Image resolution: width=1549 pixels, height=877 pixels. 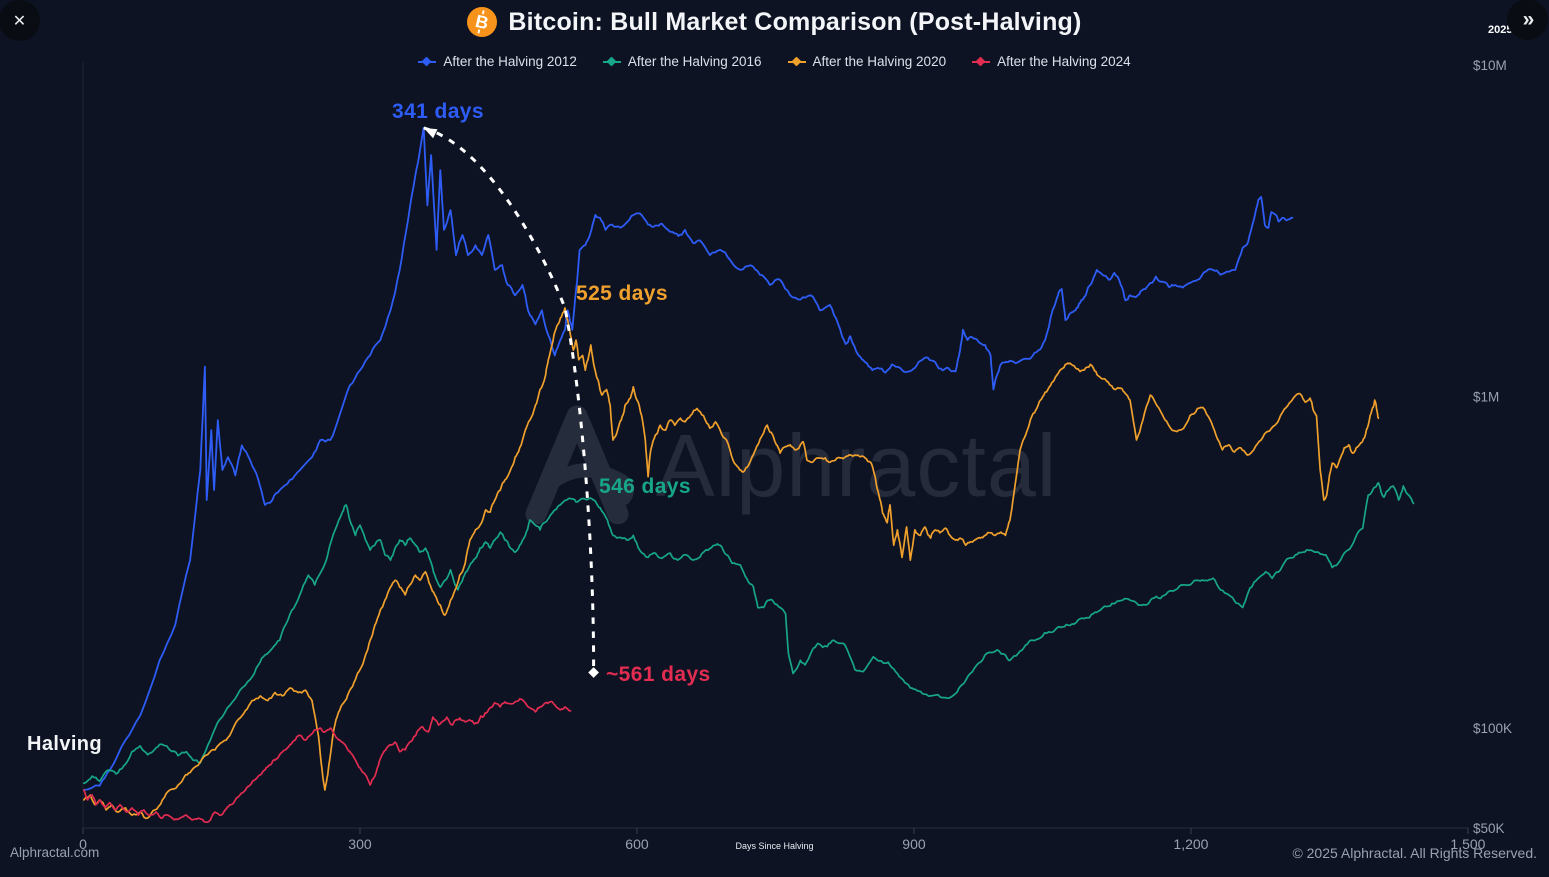 I want to click on close-icon: ✕, so click(x=19, y=21).